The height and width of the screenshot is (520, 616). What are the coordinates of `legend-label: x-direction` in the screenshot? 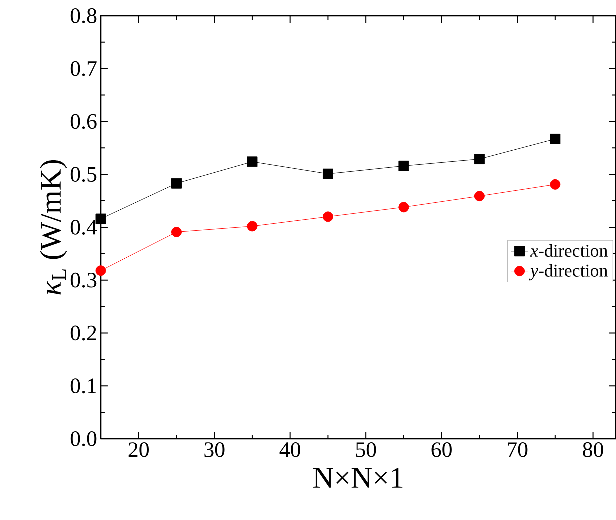 It's located at (569, 251).